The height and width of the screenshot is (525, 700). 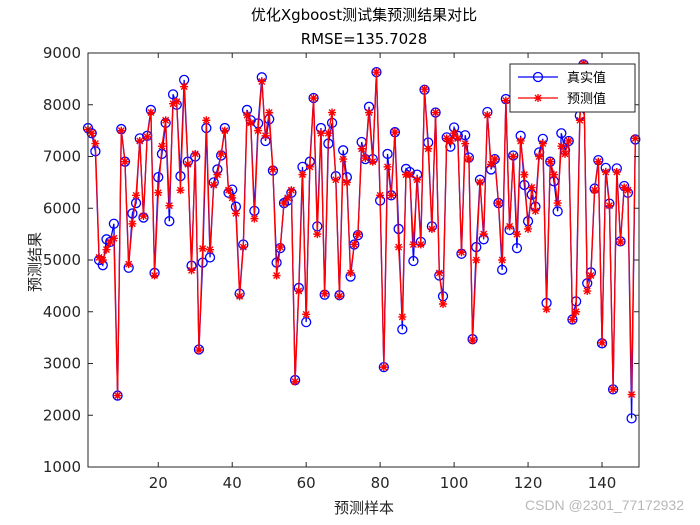 What do you see at coordinates (62, 157) in the screenshot?
I see `y-tick-label: 7000` at bounding box center [62, 157].